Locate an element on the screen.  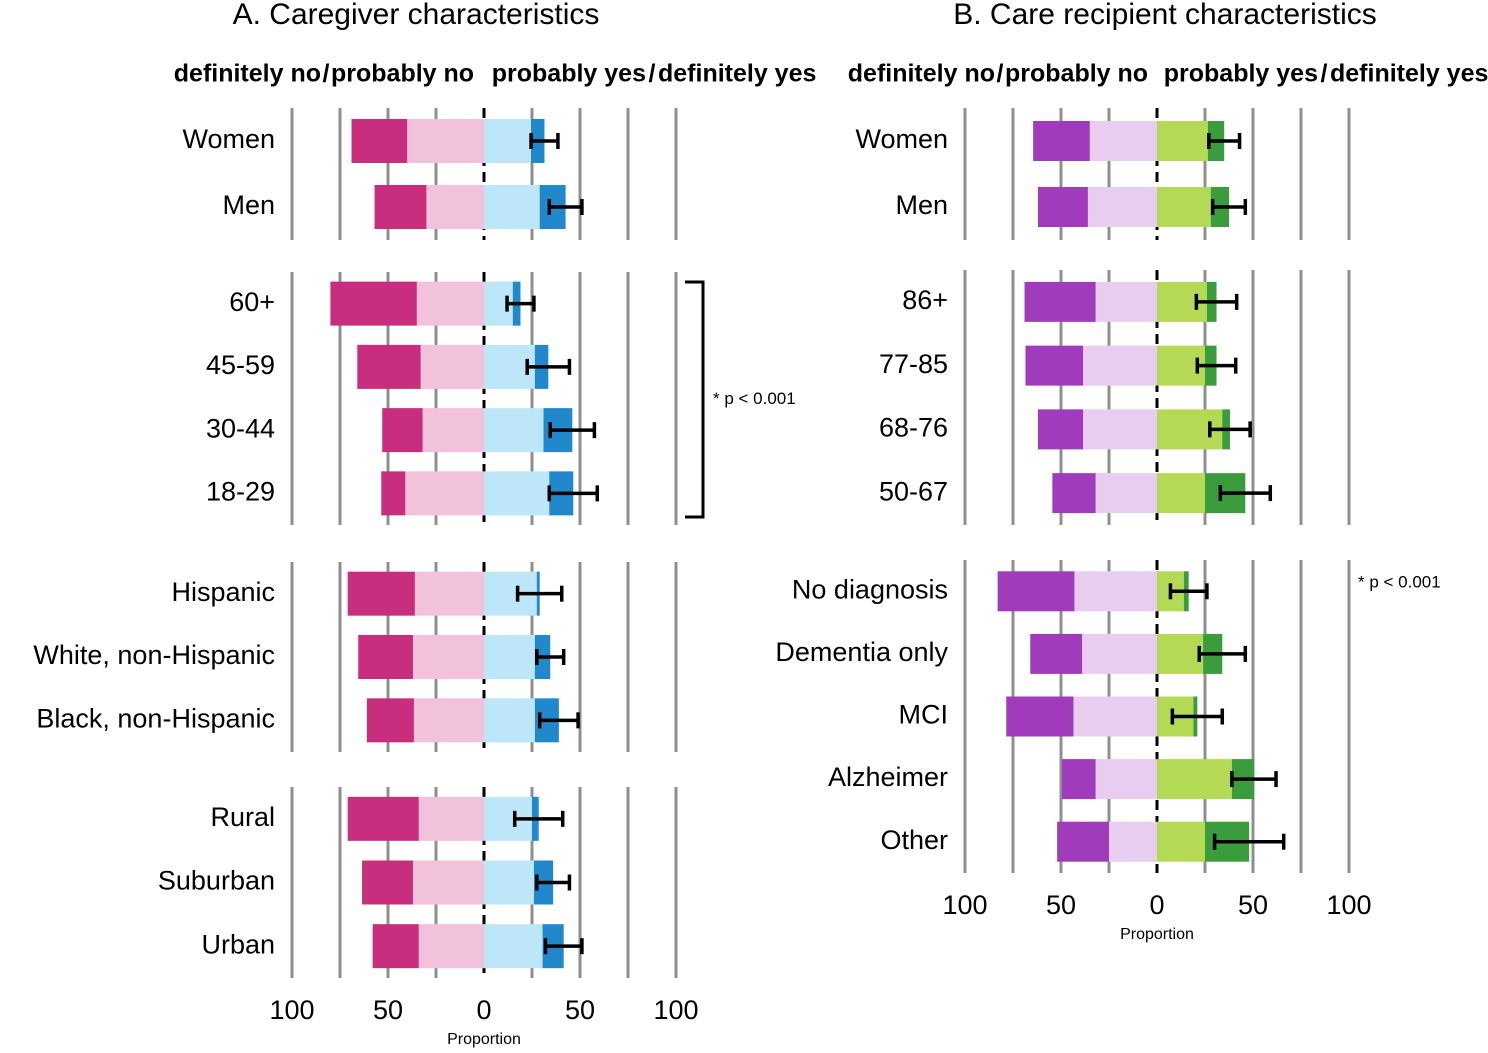
category-label: 86+ is located at coordinates (925, 300).